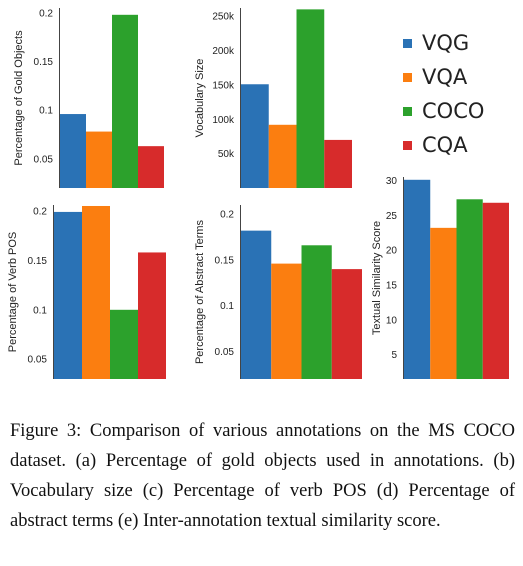 This screenshot has height=566, width=523. What do you see at coordinates (13, 292) in the screenshot?
I see `y-axis-label: Percentage of Verb POS` at bounding box center [13, 292].